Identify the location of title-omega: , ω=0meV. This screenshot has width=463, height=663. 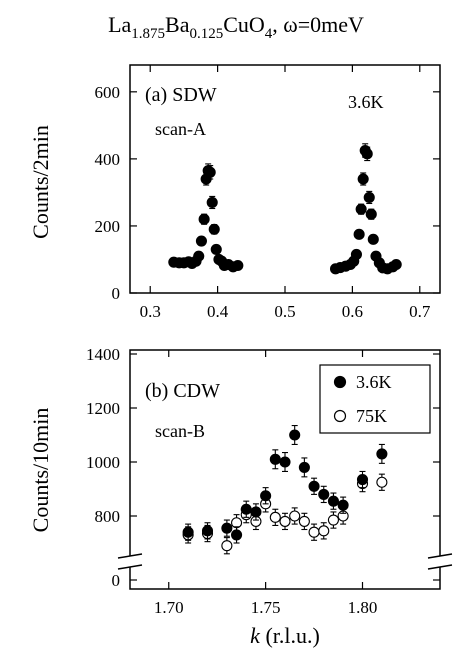
(318, 24).